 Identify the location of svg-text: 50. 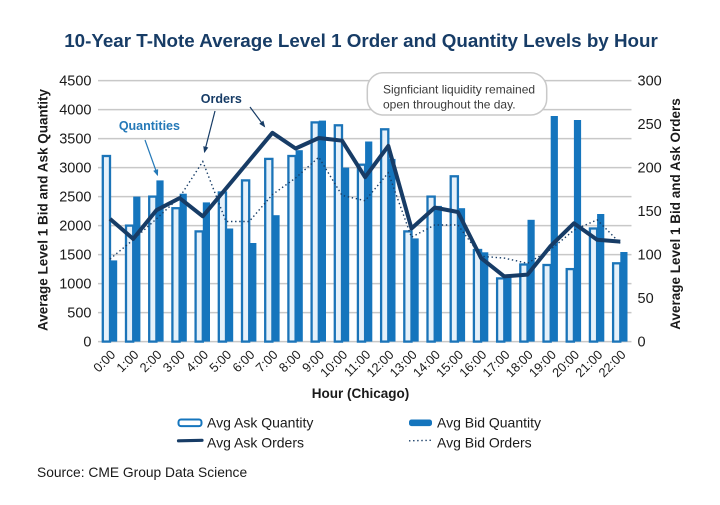
(646, 299).